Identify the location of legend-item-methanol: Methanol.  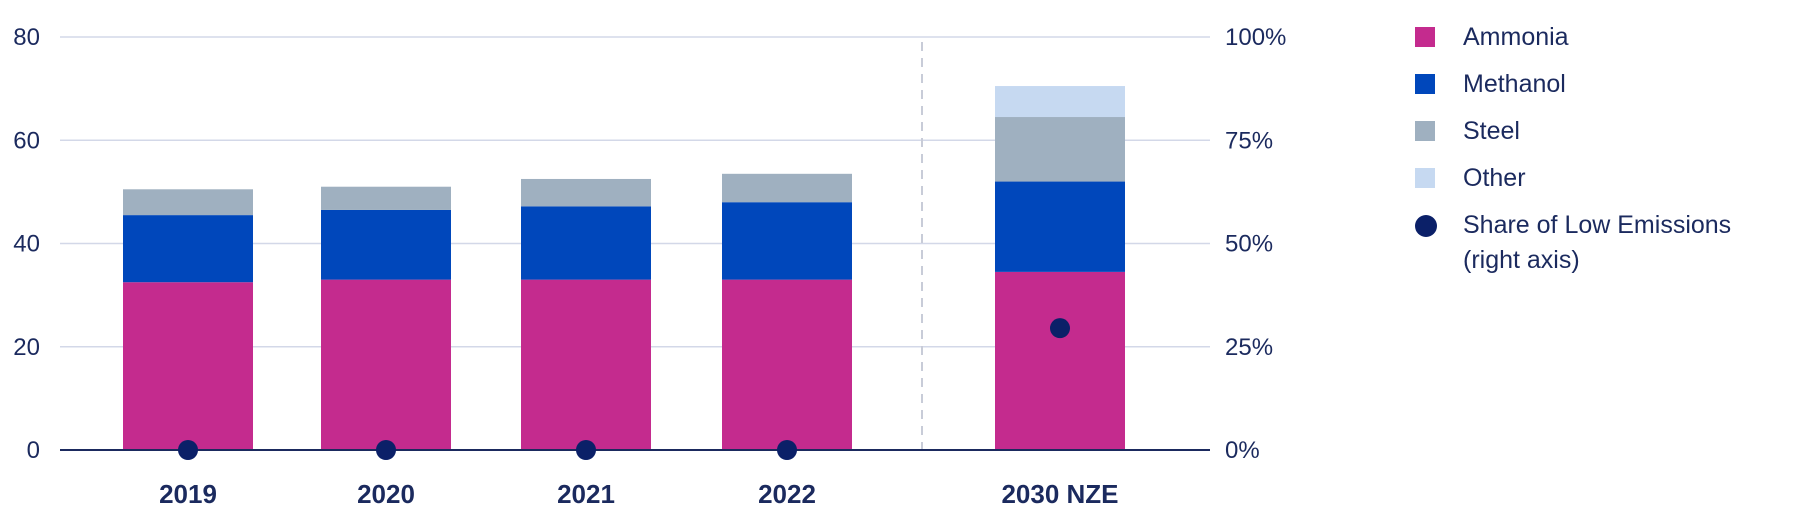
(1605, 84).